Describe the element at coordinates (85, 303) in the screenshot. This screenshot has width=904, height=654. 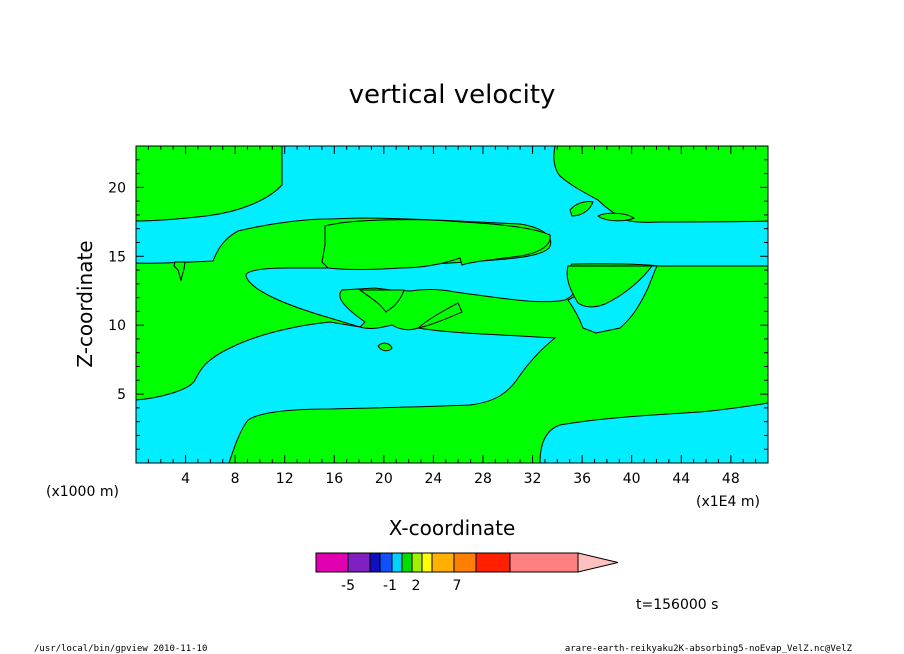
I see `y-axis-label: Z-coordinate` at that location.